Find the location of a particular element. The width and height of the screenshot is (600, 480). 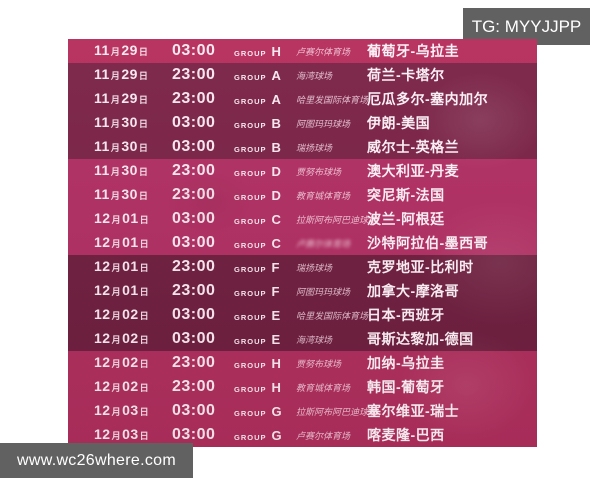

schedule-row: 11月30日 03:00 GROUP B 瑞扬球场 威尔士-英格兰 is located at coordinates (302, 147).